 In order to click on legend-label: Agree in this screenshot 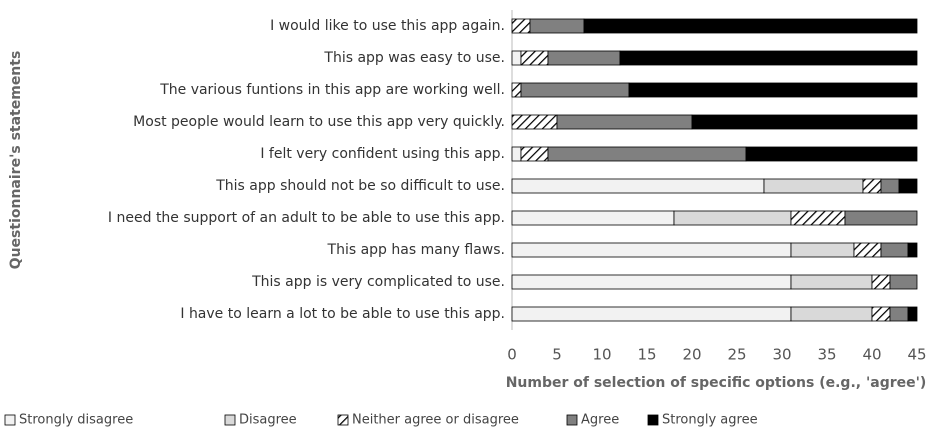, I will do `click(600, 420)`.